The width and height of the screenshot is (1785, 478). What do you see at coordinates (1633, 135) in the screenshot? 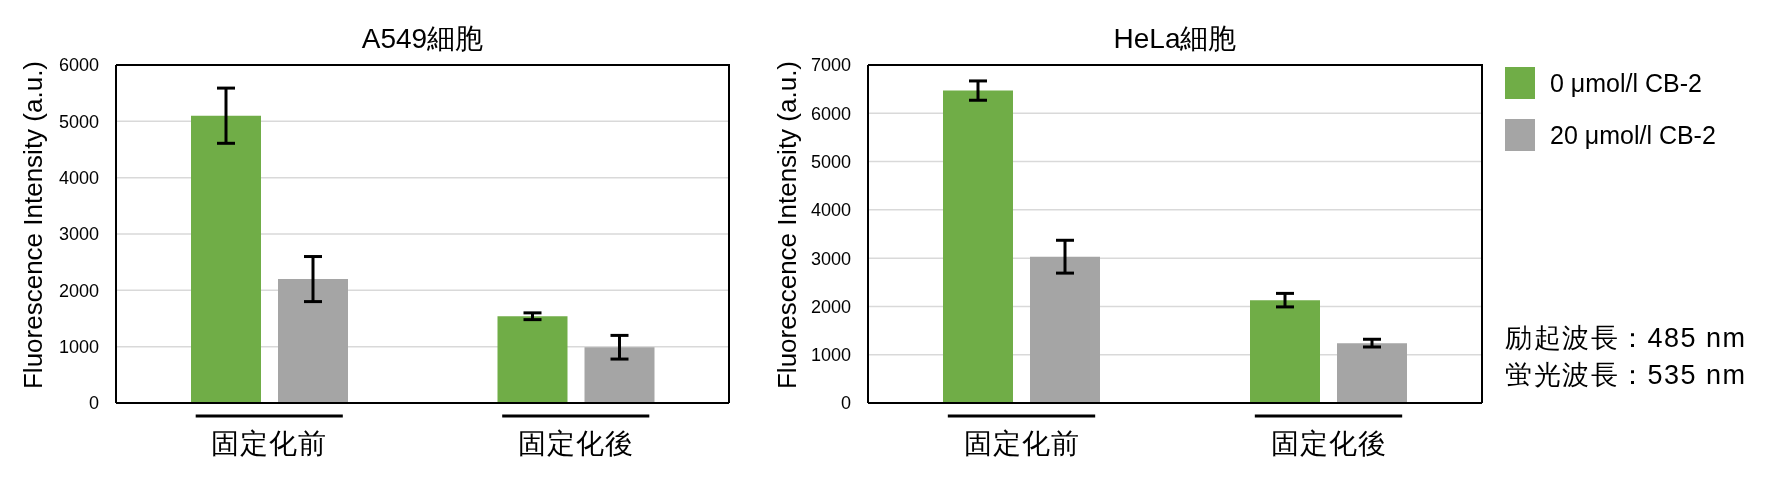
I see `legend-label: 20 μmol/l CB-2` at bounding box center [1633, 135].